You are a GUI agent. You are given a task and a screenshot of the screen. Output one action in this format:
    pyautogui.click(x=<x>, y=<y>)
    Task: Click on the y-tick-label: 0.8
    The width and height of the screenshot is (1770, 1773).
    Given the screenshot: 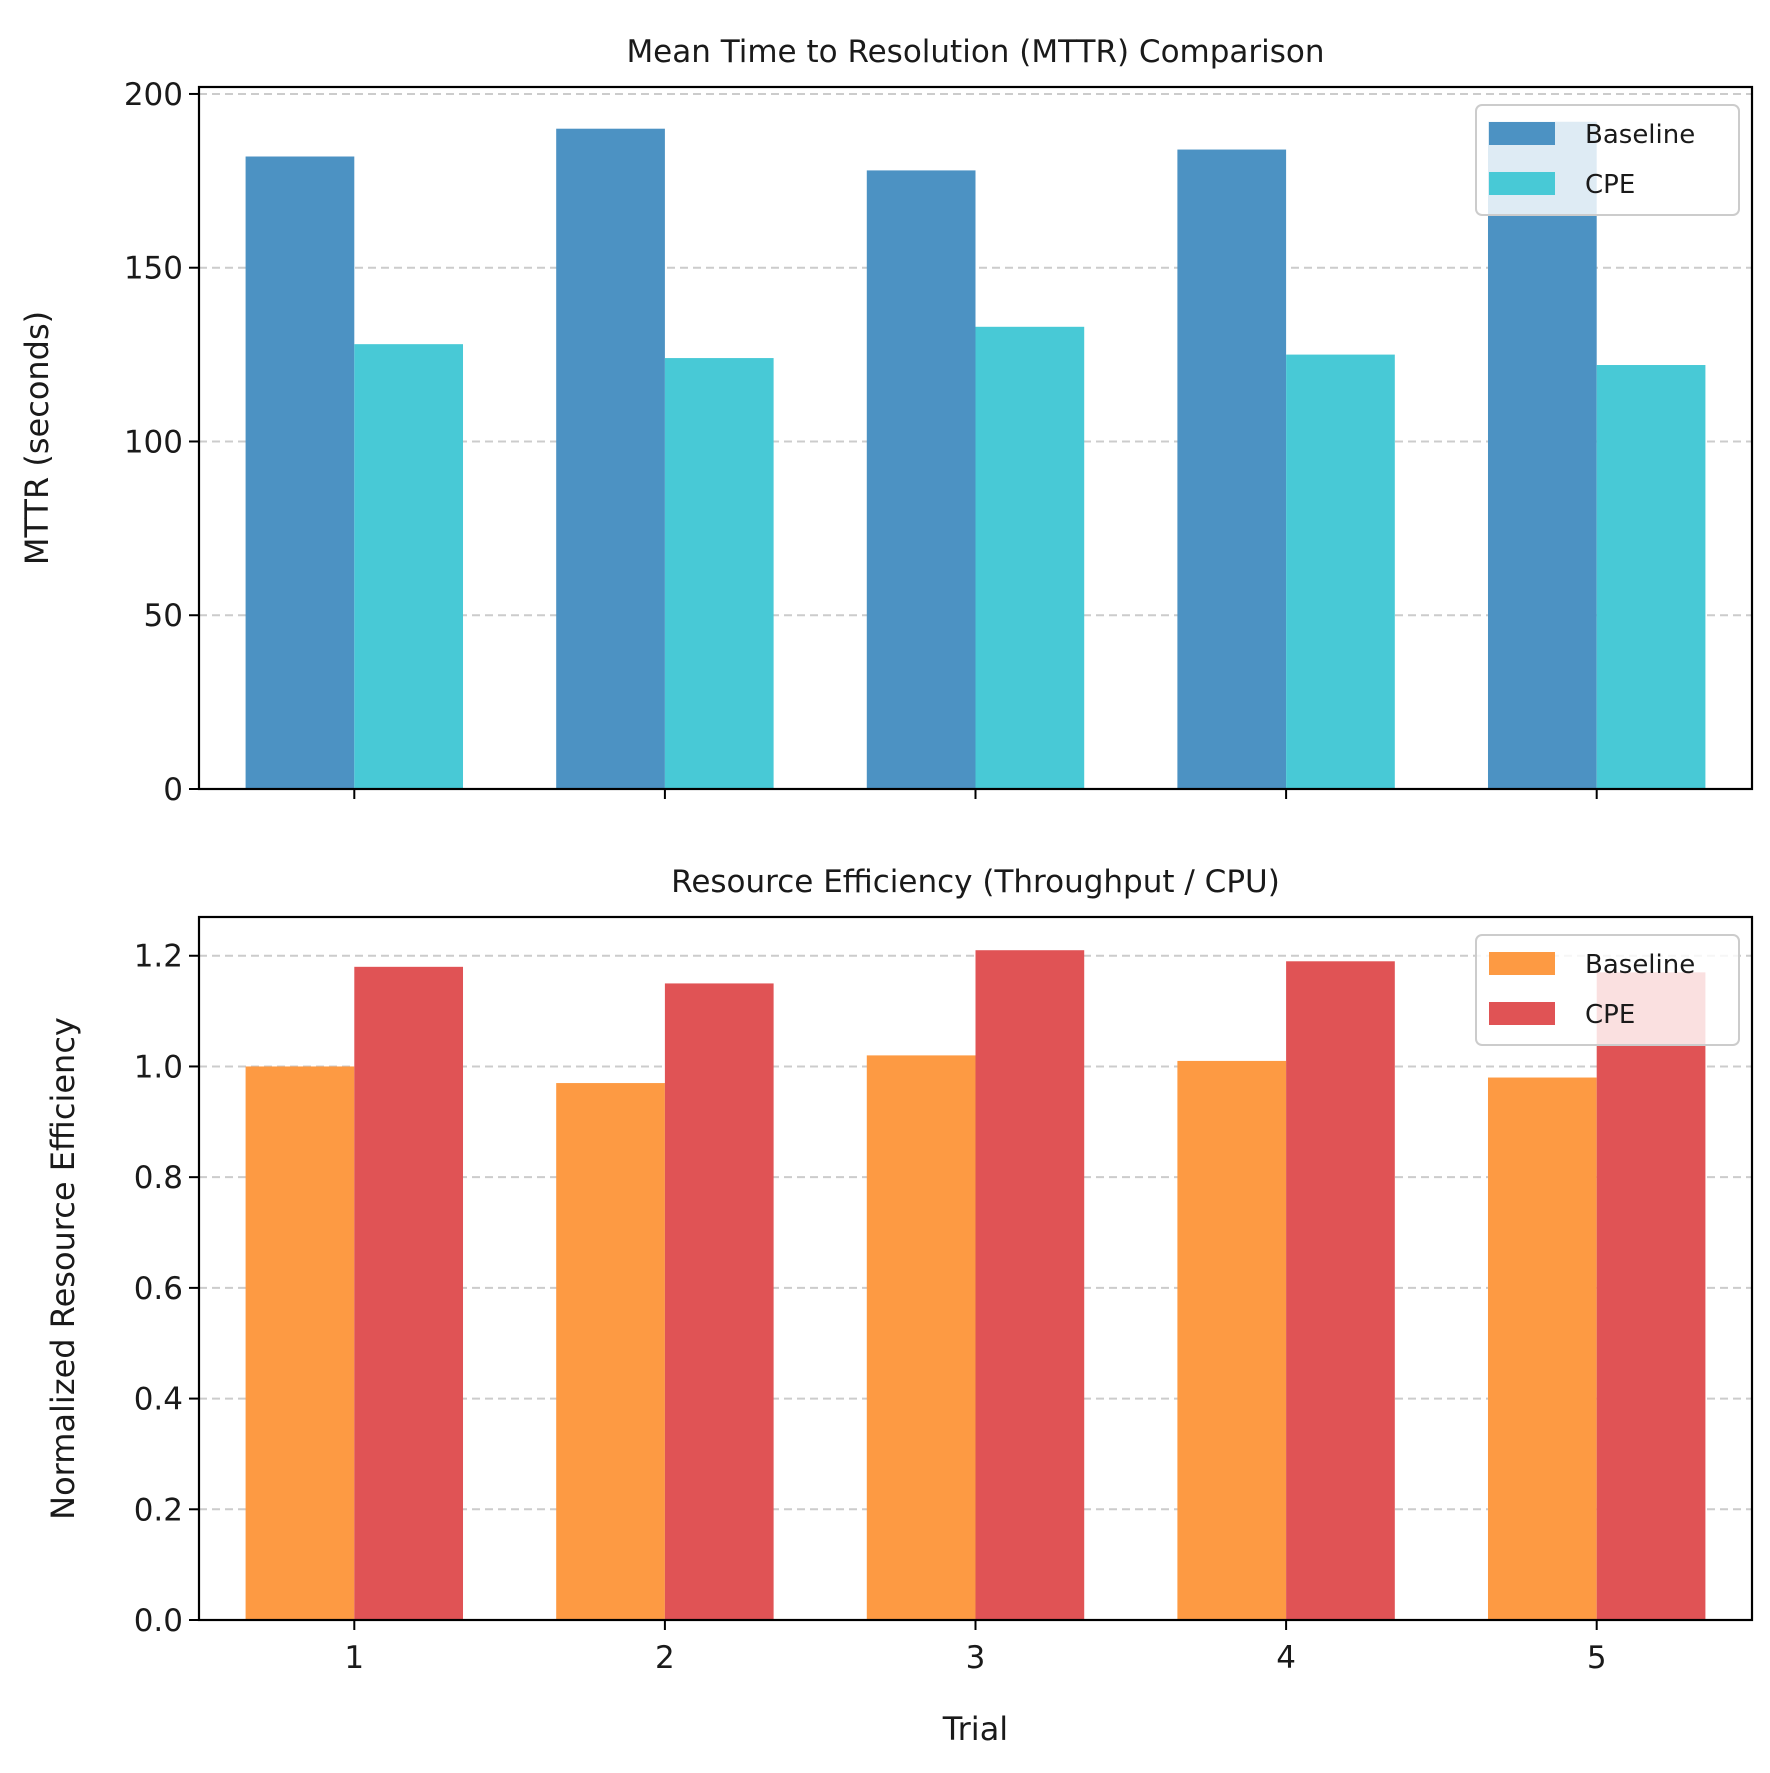 What is the action you would take?
    pyautogui.click(x=158, y=1178)
    